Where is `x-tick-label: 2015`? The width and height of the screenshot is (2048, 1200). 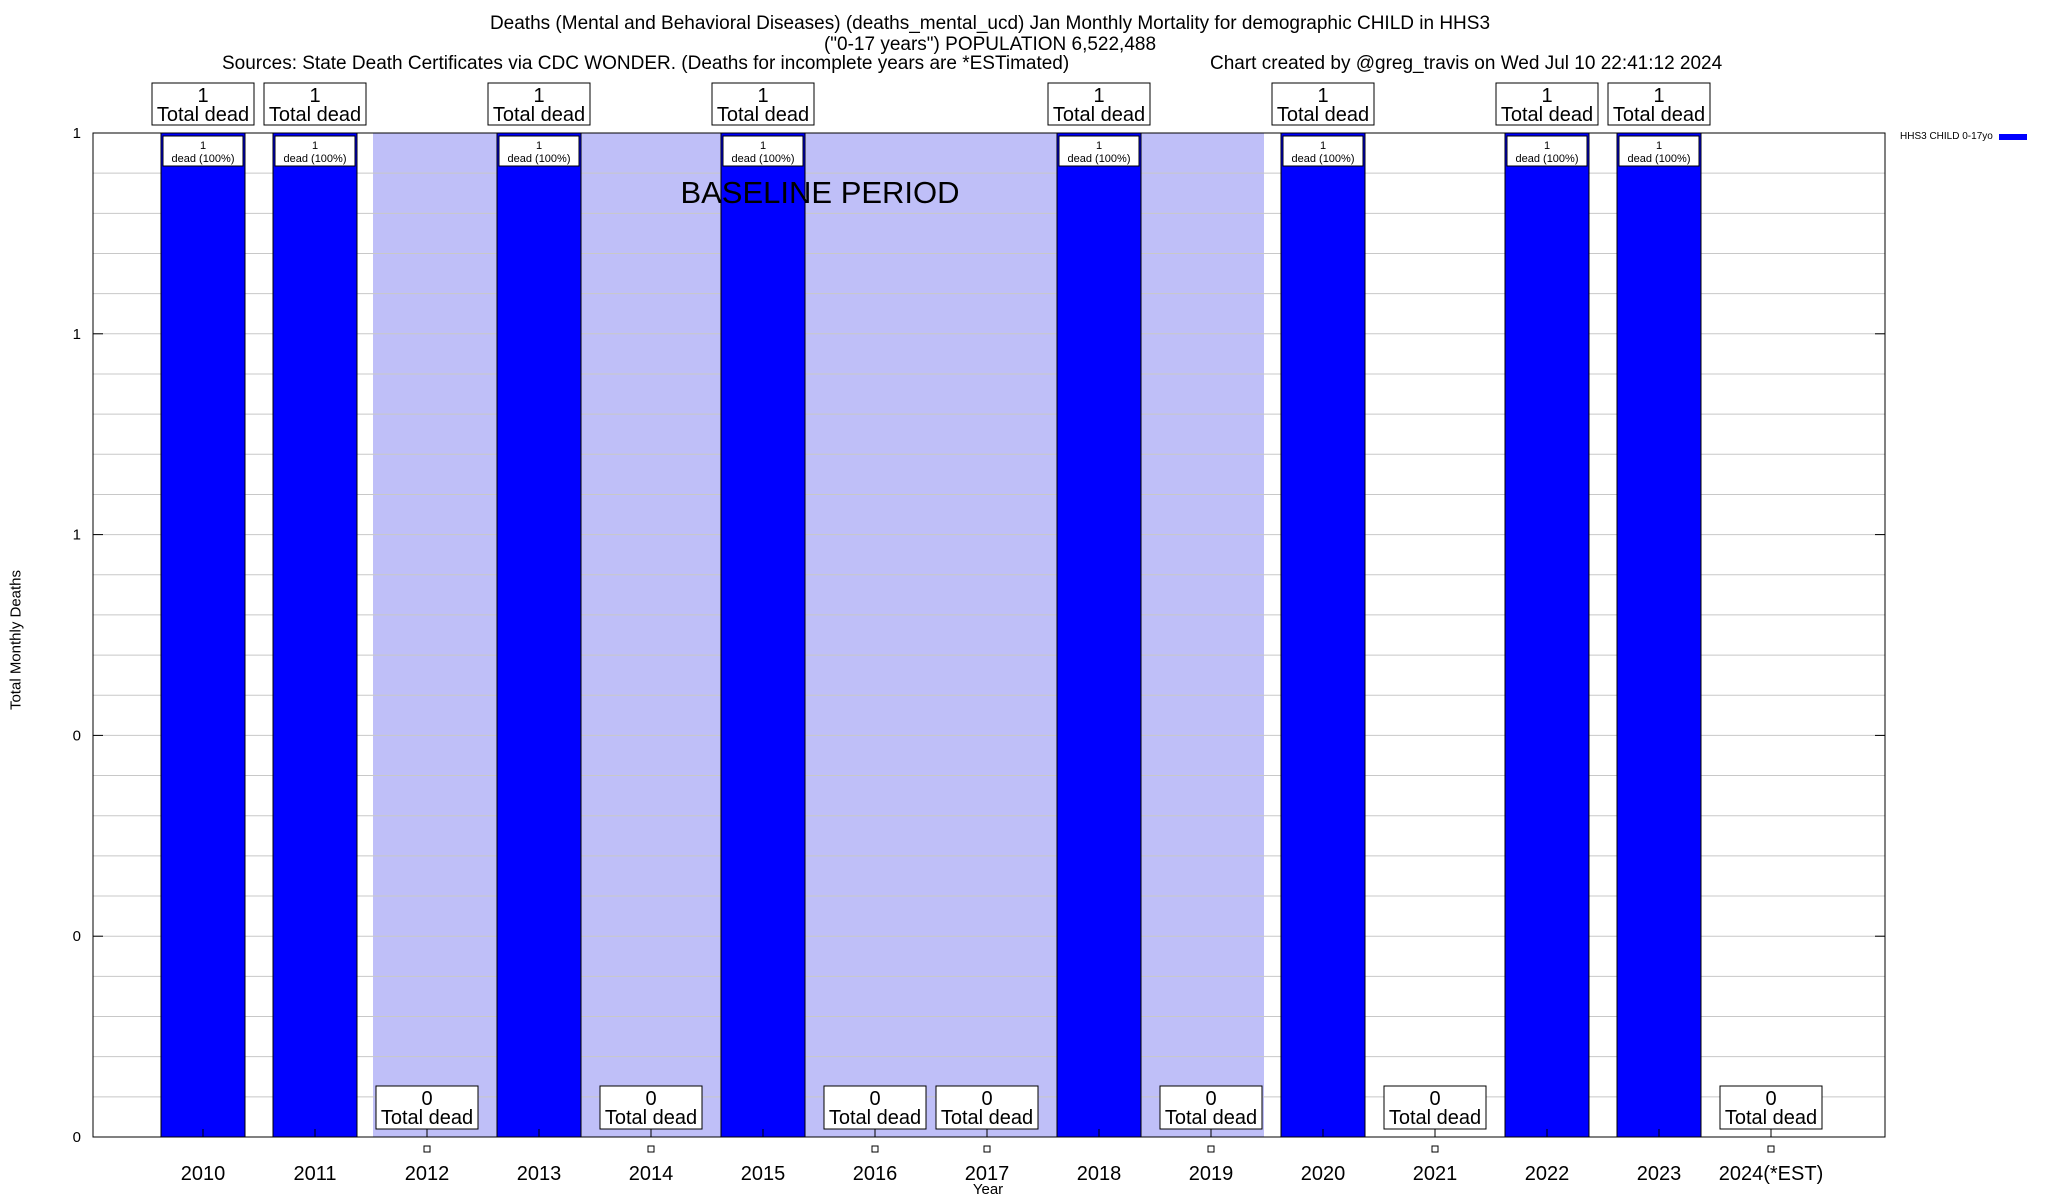
x-tick-label: 2015 is located at coordinates (763, 1174).